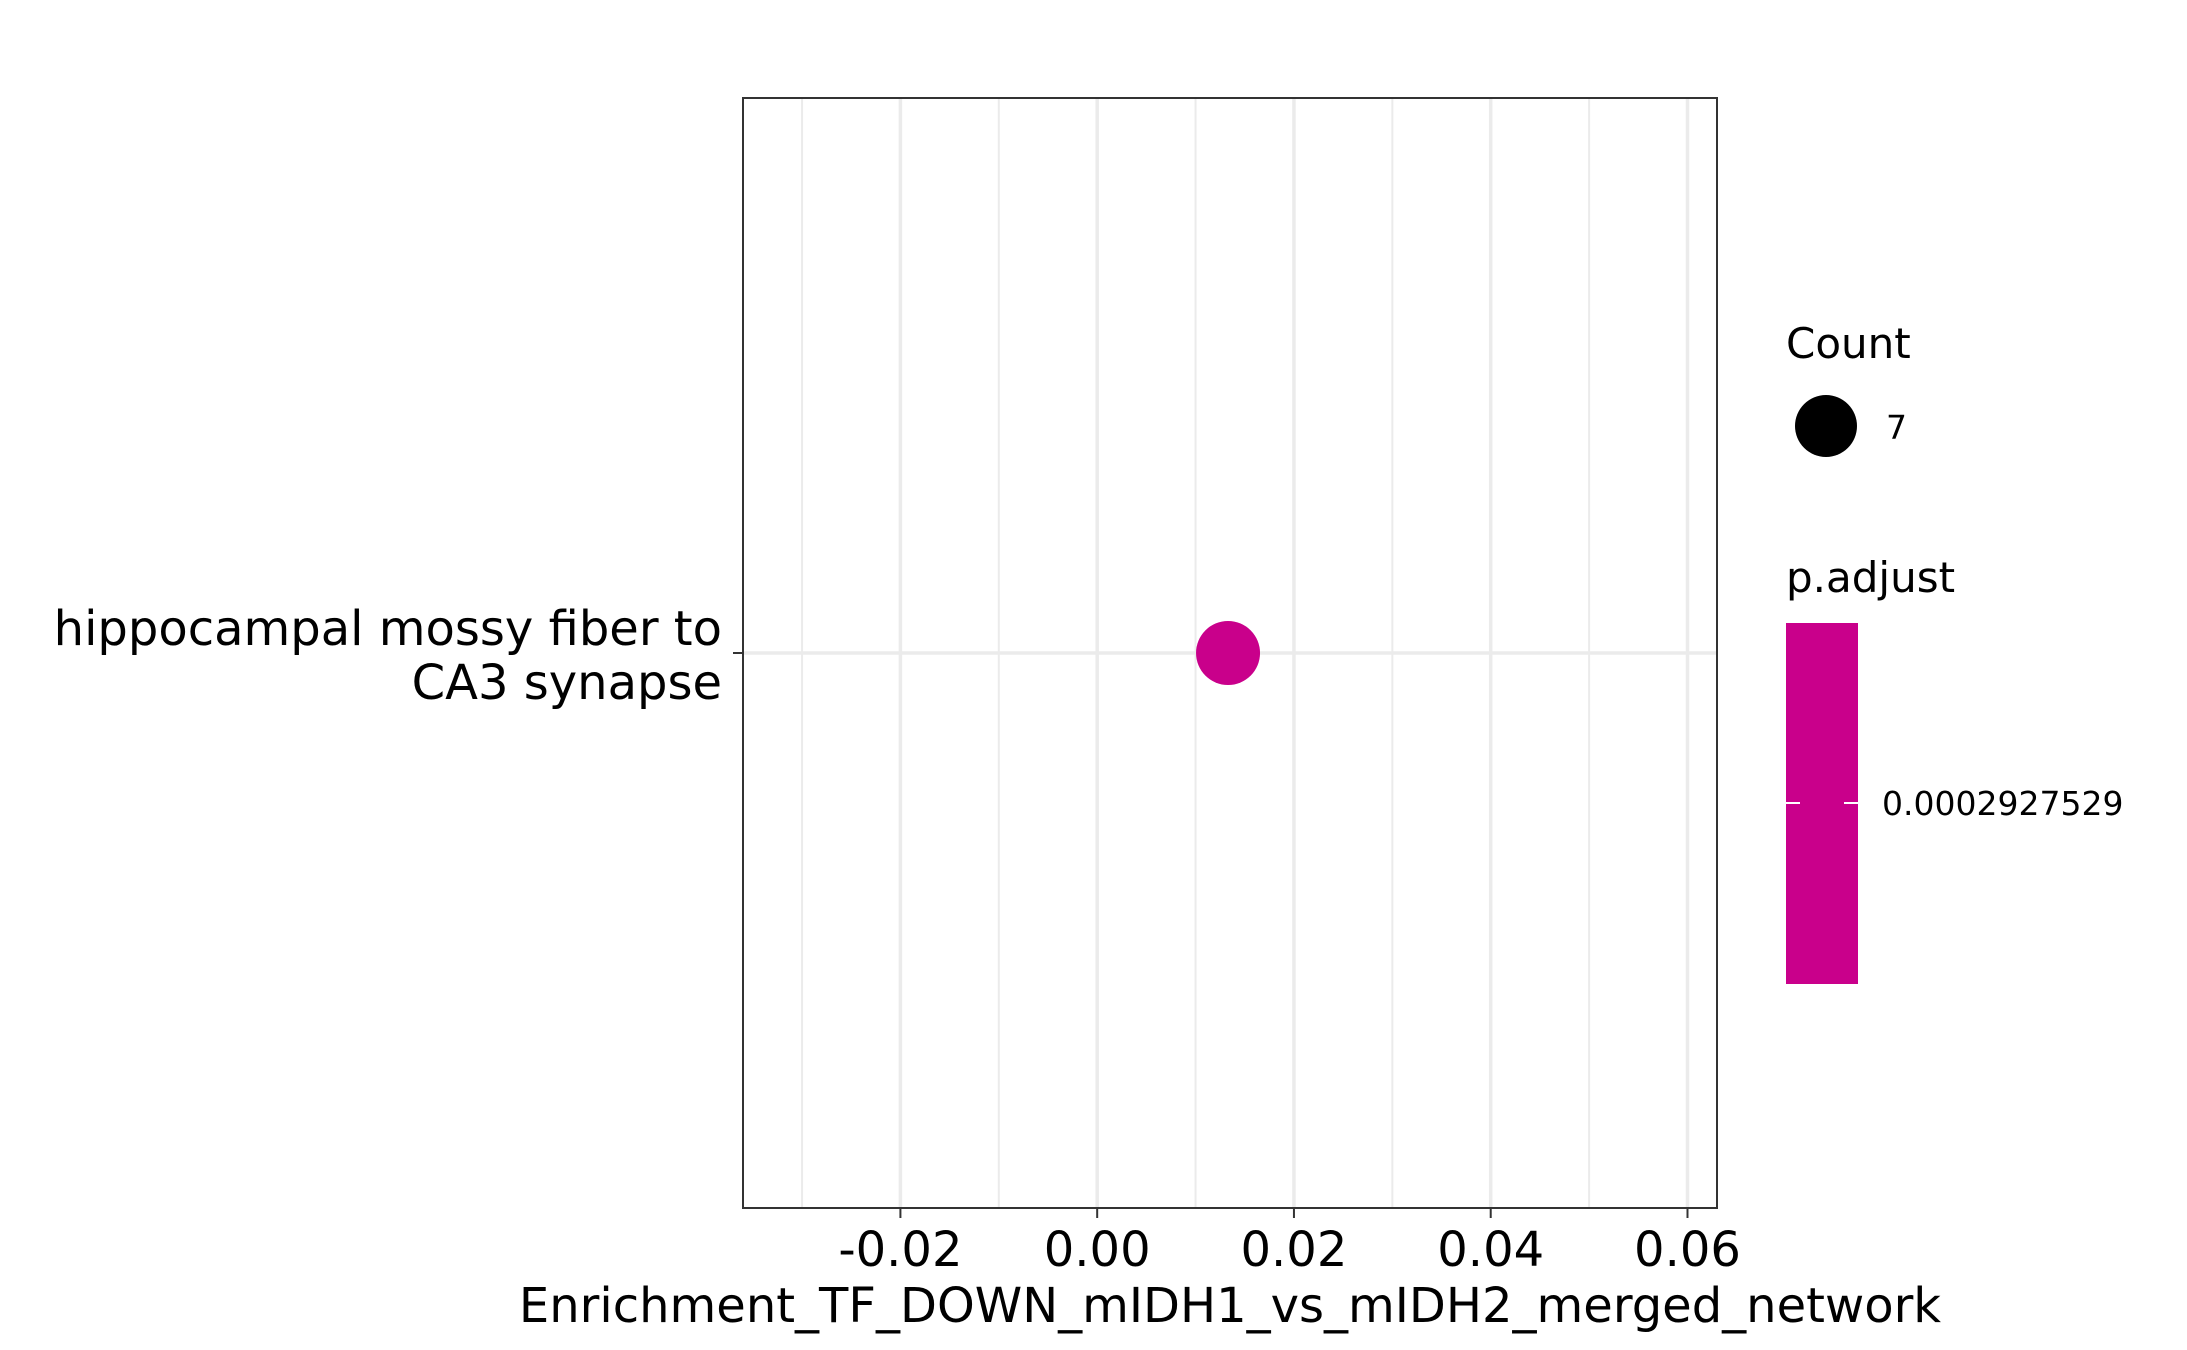 This screenshot has width=2187, height=1350. I want to click on size-legend: Count 7, so click(1848, 388).